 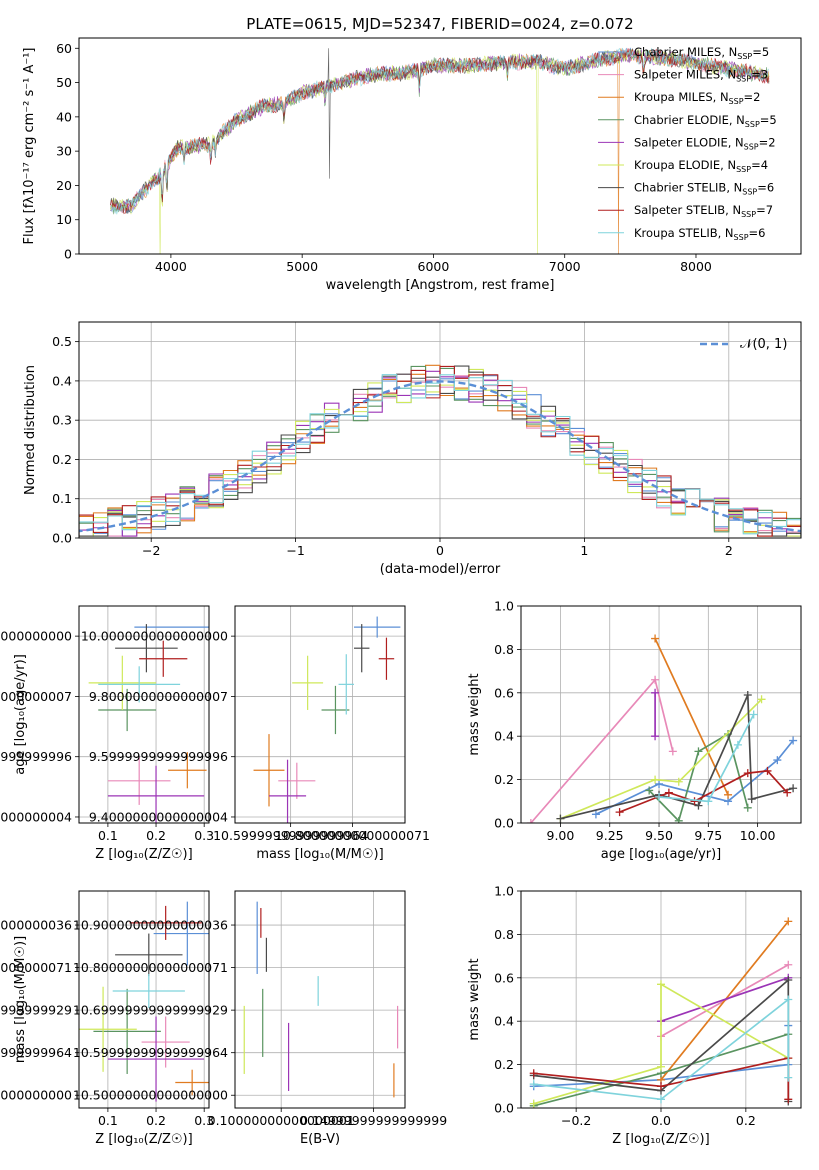 What do you see at coordinates (64, 48) in the screenshot?
I see `y-tick-label: 60` at bounding box center [64, 48].